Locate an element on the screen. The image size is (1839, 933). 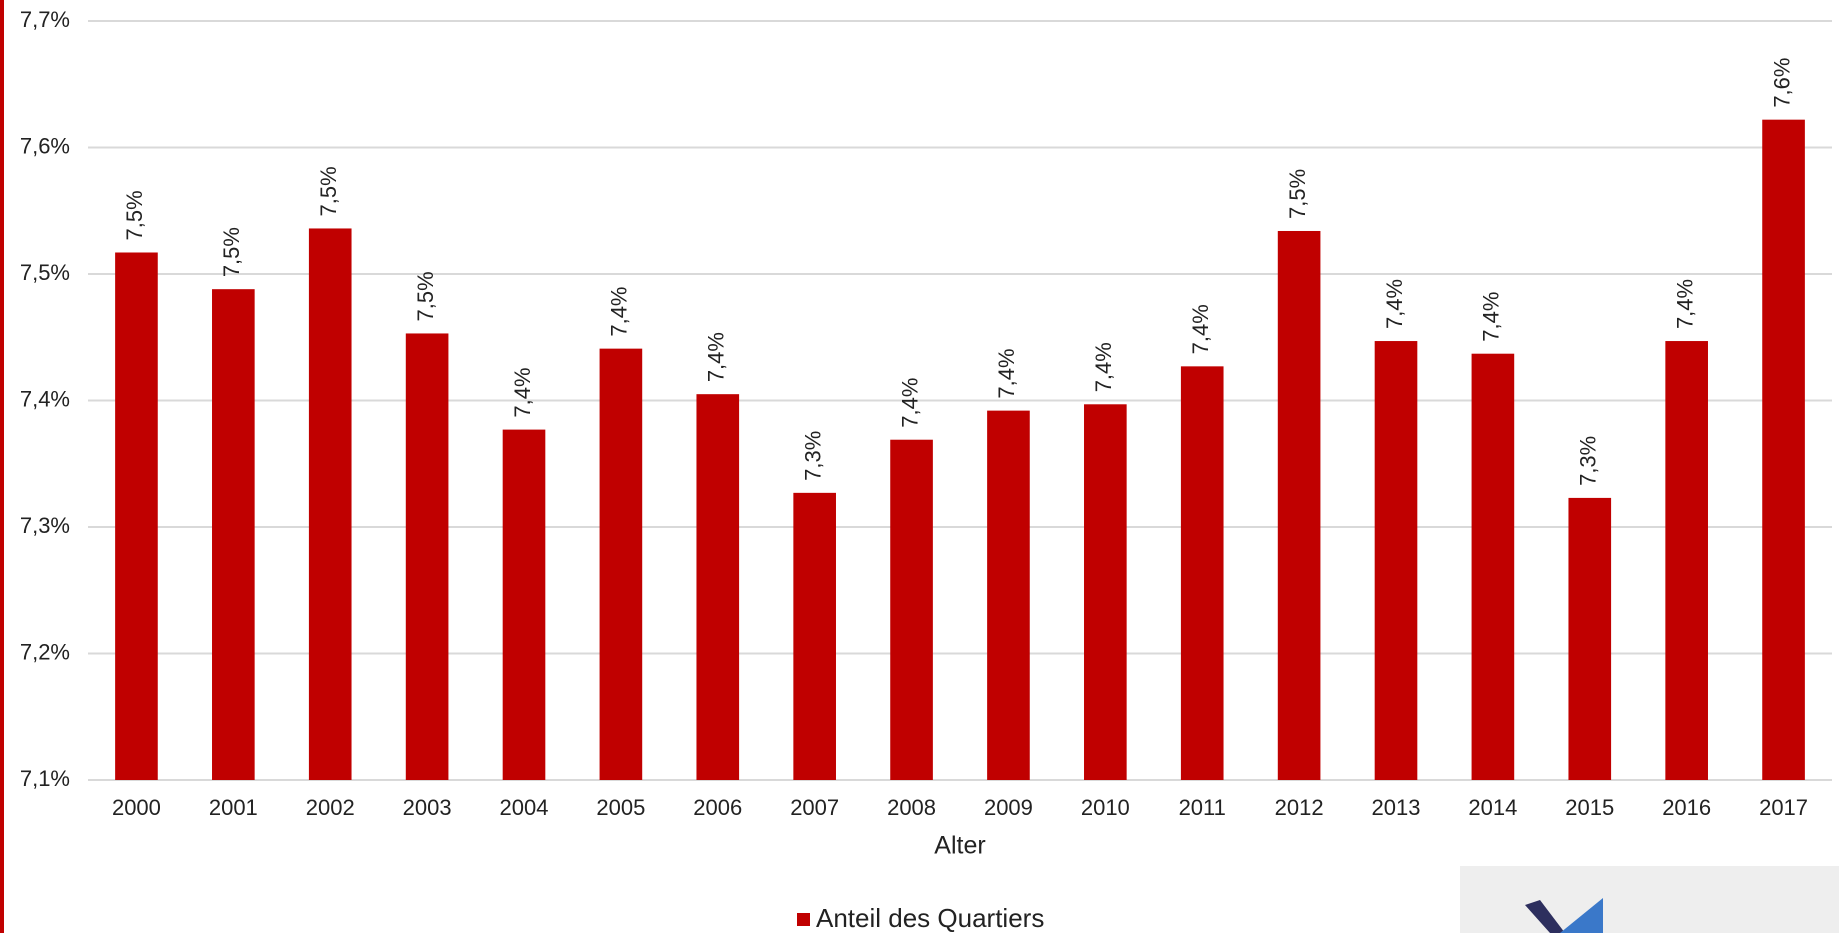
x-tick-label: 2007 is located at coordinates (814, 807).